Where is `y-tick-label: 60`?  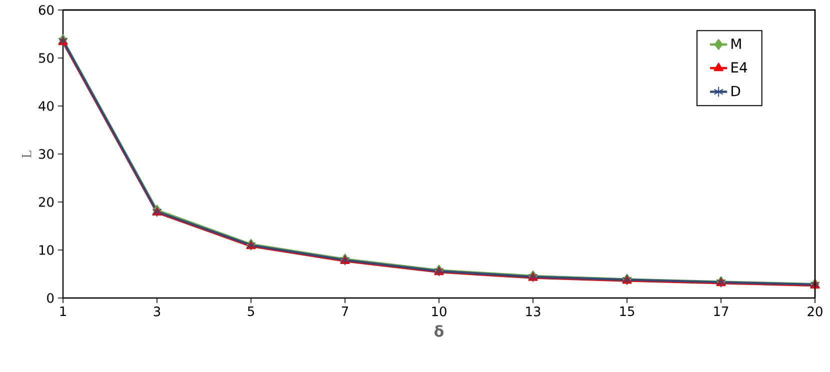 y-tick-label: 60 is located at coordinates (46, 10).